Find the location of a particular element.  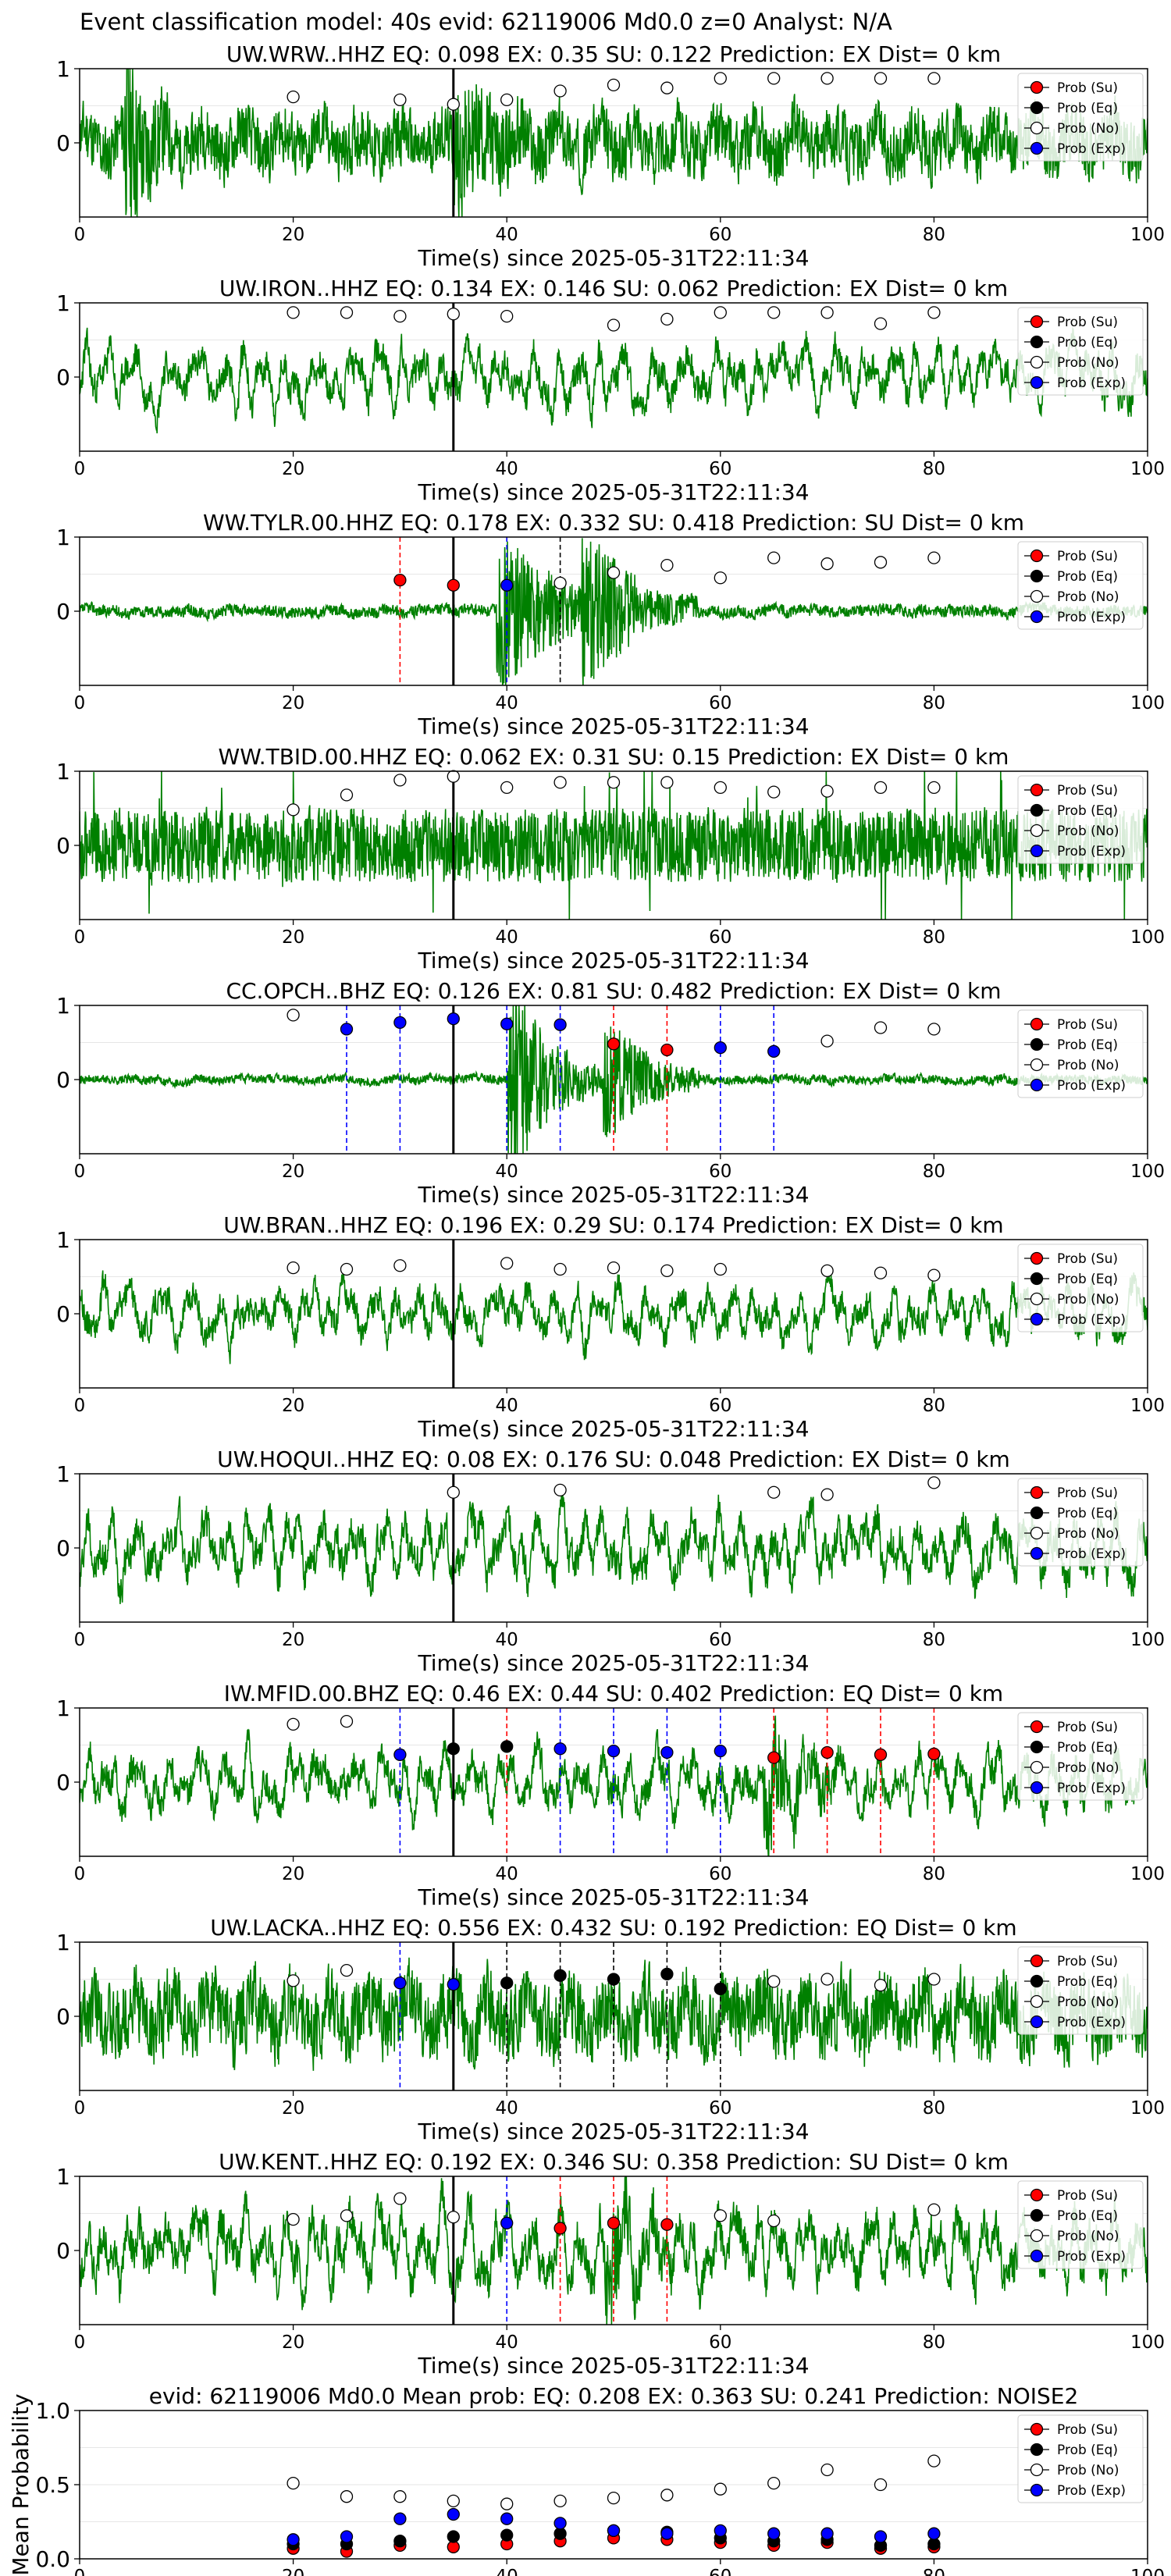

series-no is located at coordinates (614, 1028).